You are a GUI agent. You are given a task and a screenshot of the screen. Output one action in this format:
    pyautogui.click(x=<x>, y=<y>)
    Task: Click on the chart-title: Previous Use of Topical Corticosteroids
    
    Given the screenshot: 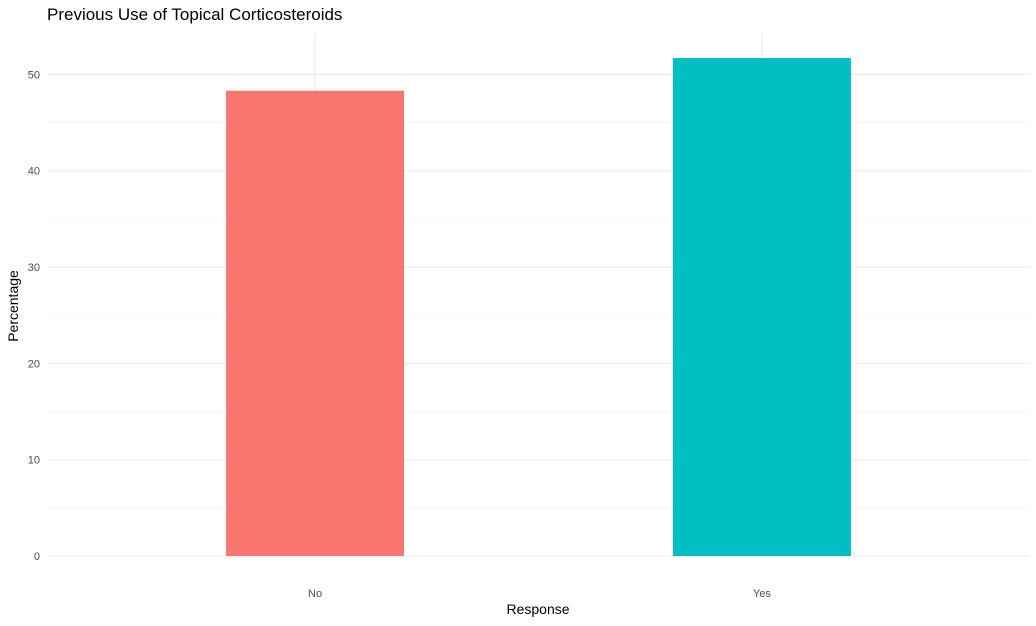 What is the action you would take?
    pyautogui.click(x=194, y=14)
    